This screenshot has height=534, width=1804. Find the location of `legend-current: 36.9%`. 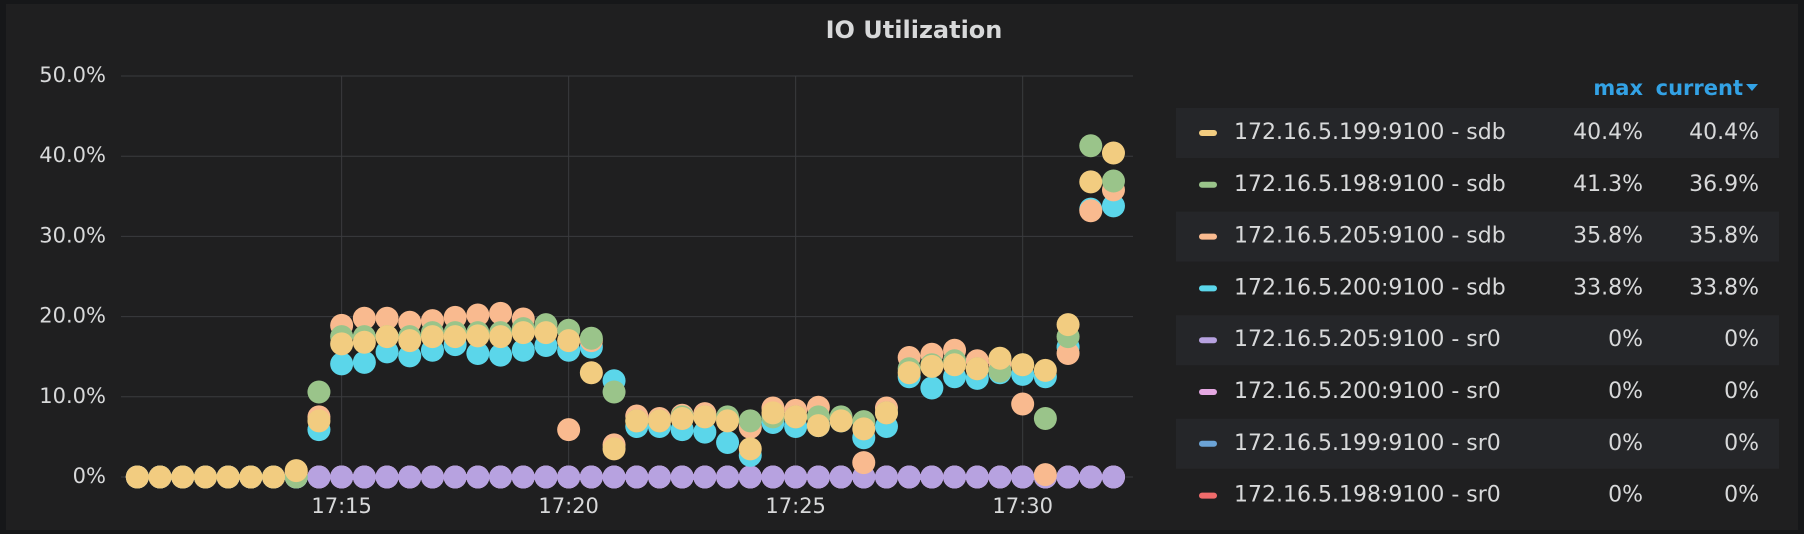

legend-current: 36.9% is located at coordinates (1724, 184).